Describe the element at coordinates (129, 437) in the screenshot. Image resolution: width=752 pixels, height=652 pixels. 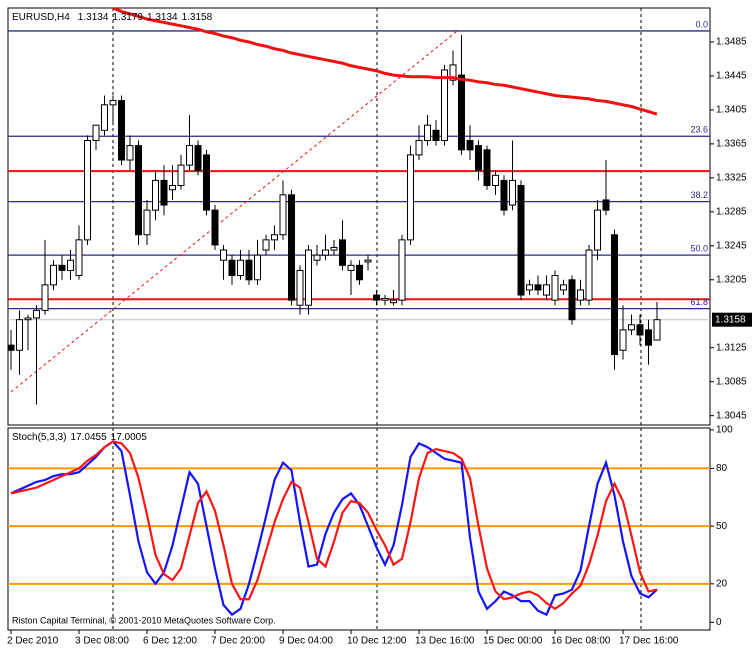
I see `title-part: 17.0005` at that location.